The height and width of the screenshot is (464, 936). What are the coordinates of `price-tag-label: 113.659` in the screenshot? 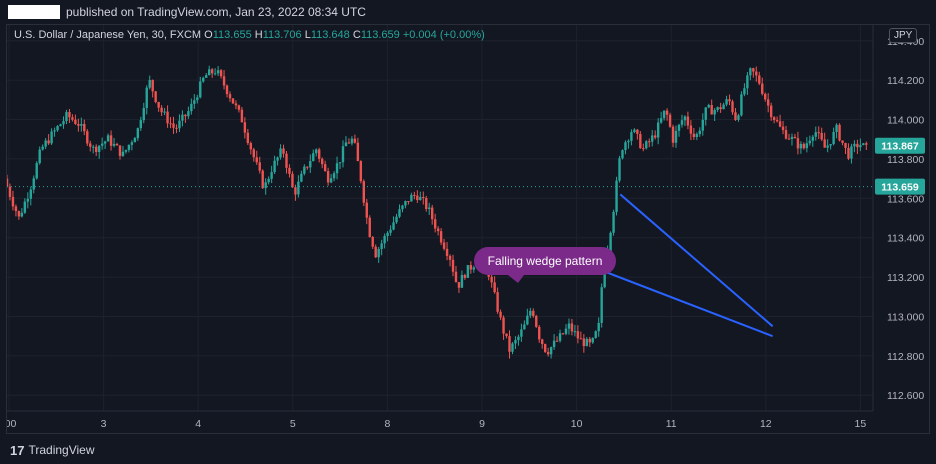 It's located at (900, 188).